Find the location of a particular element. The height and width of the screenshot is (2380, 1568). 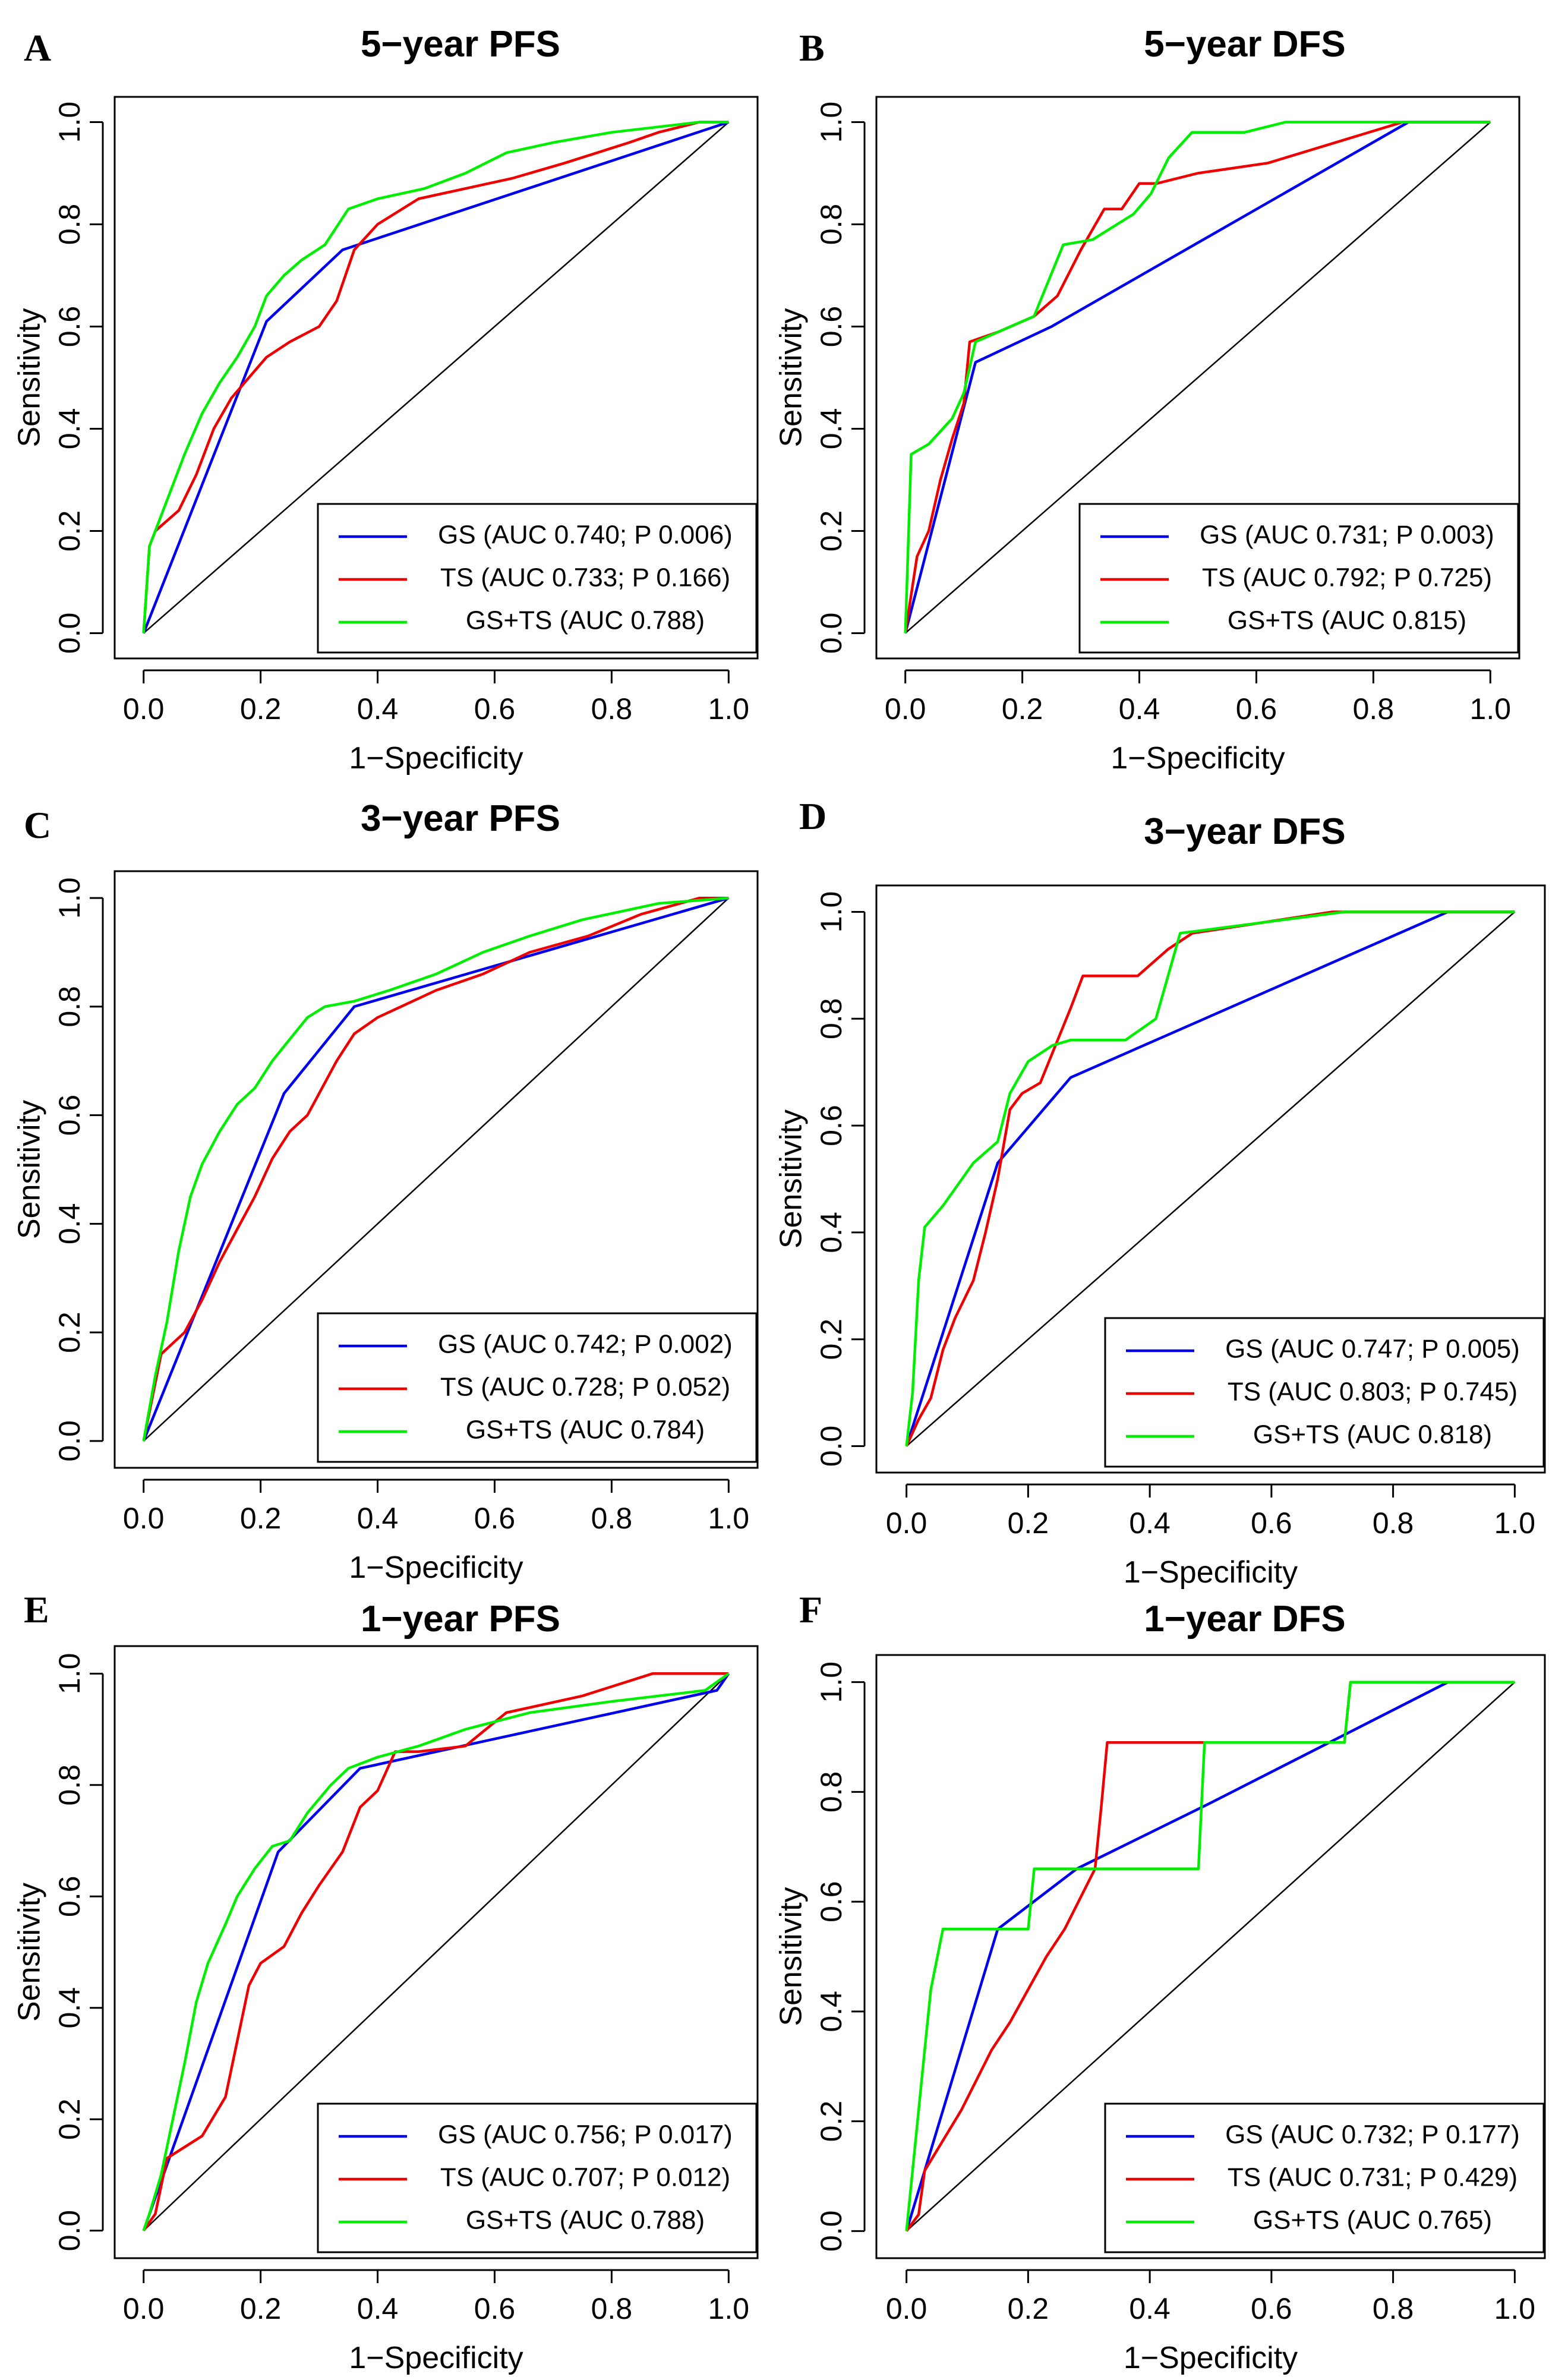

panel-letter: A is located at coordinates (37, 48).